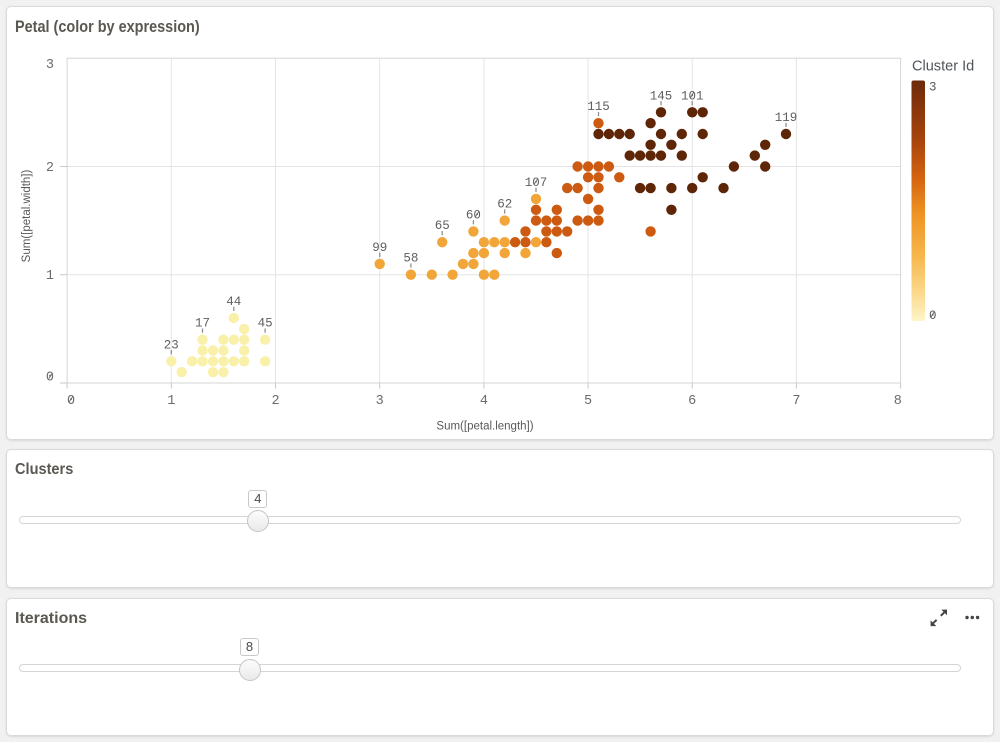  What do you see at coordinates (692, 96) in the screenshot?
I see `svg-text: 101` at bounding box center [692, 96].